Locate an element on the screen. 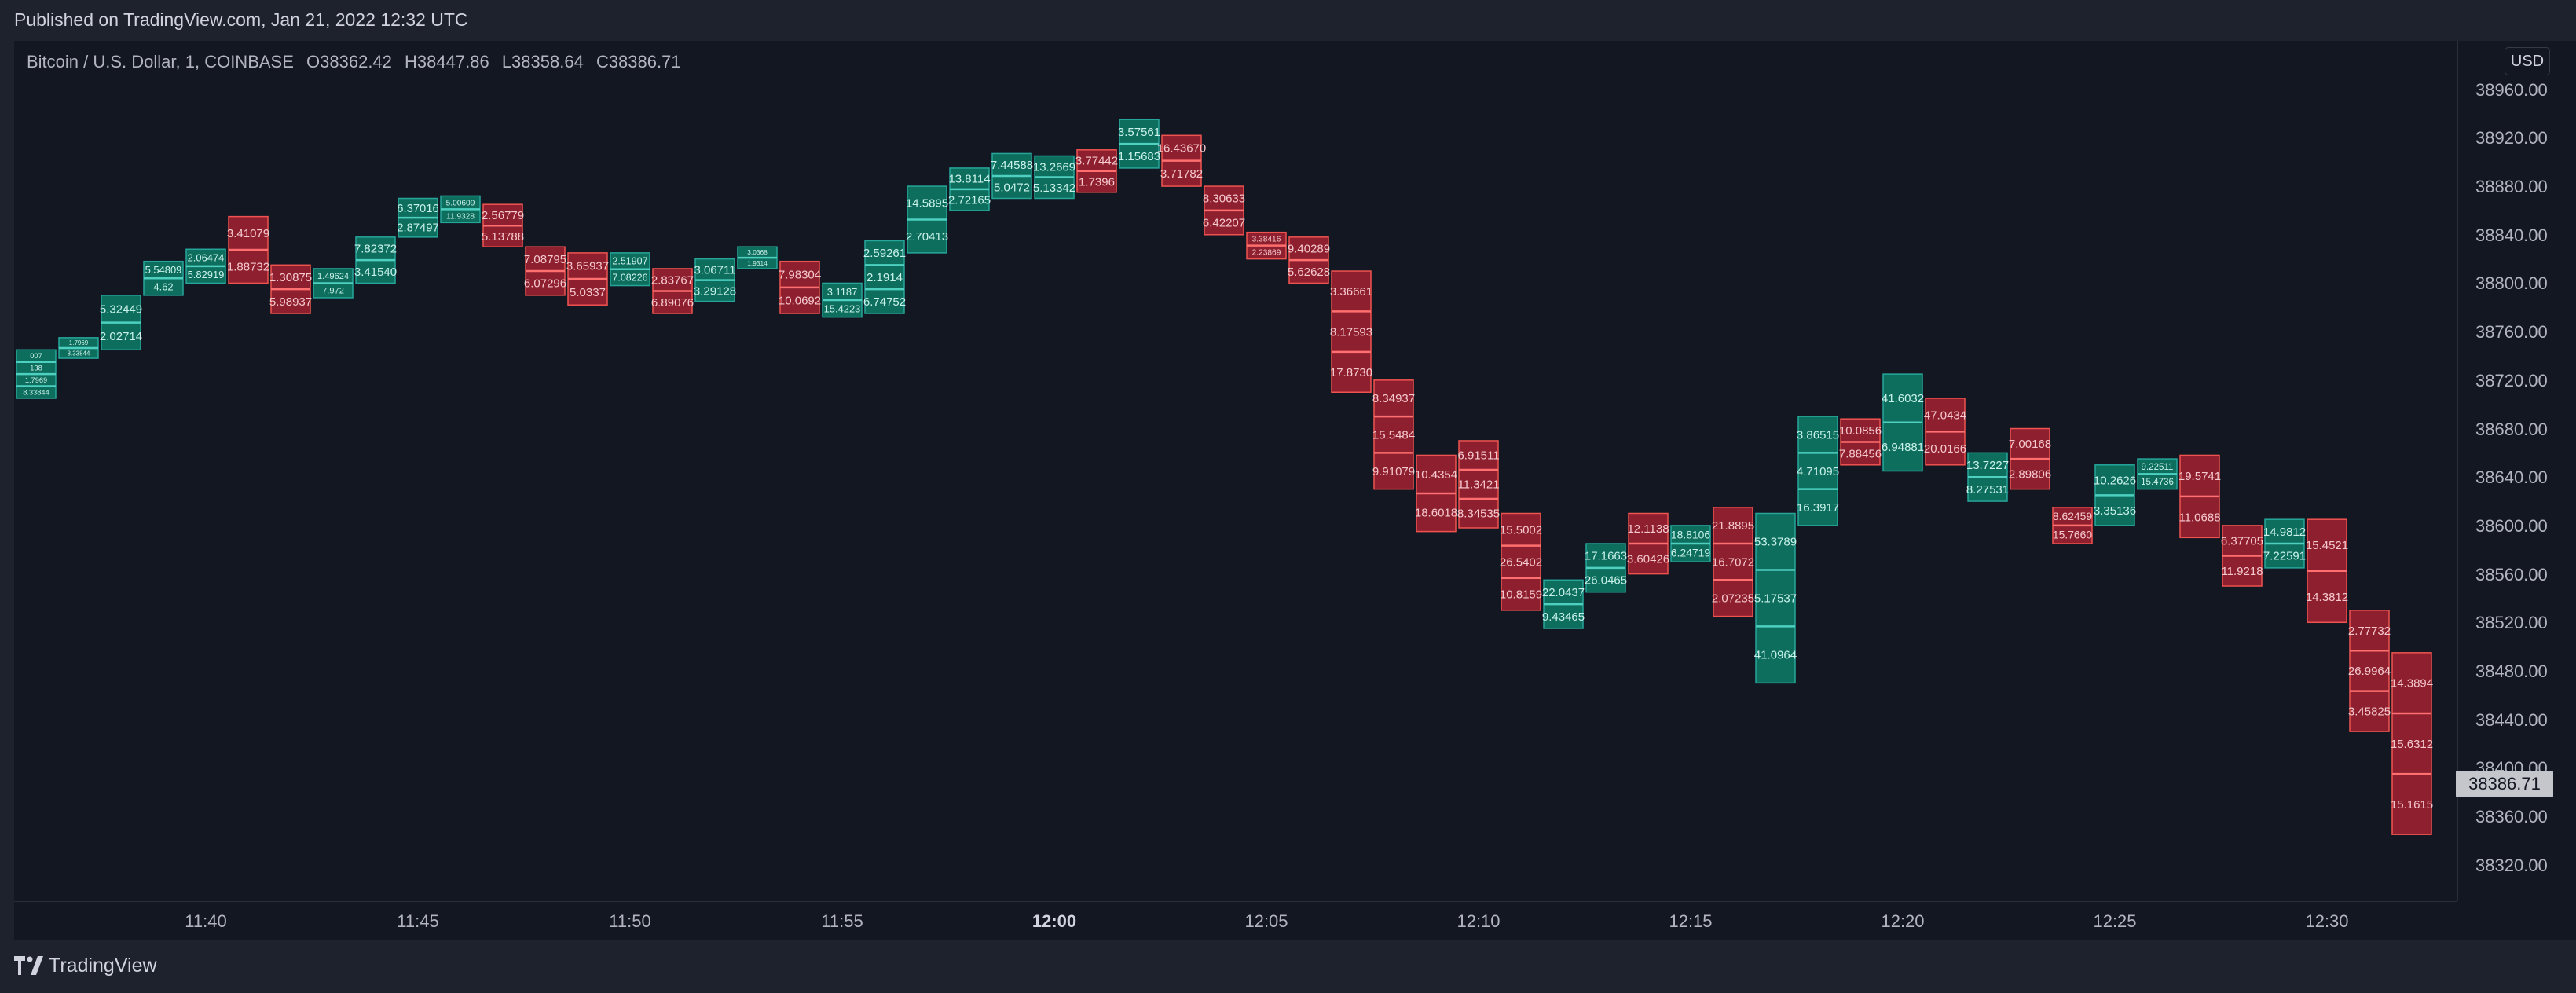 The height and width of the screenshot is (993, 2576). volume-label: 007 is located at coordinates (36, 356).